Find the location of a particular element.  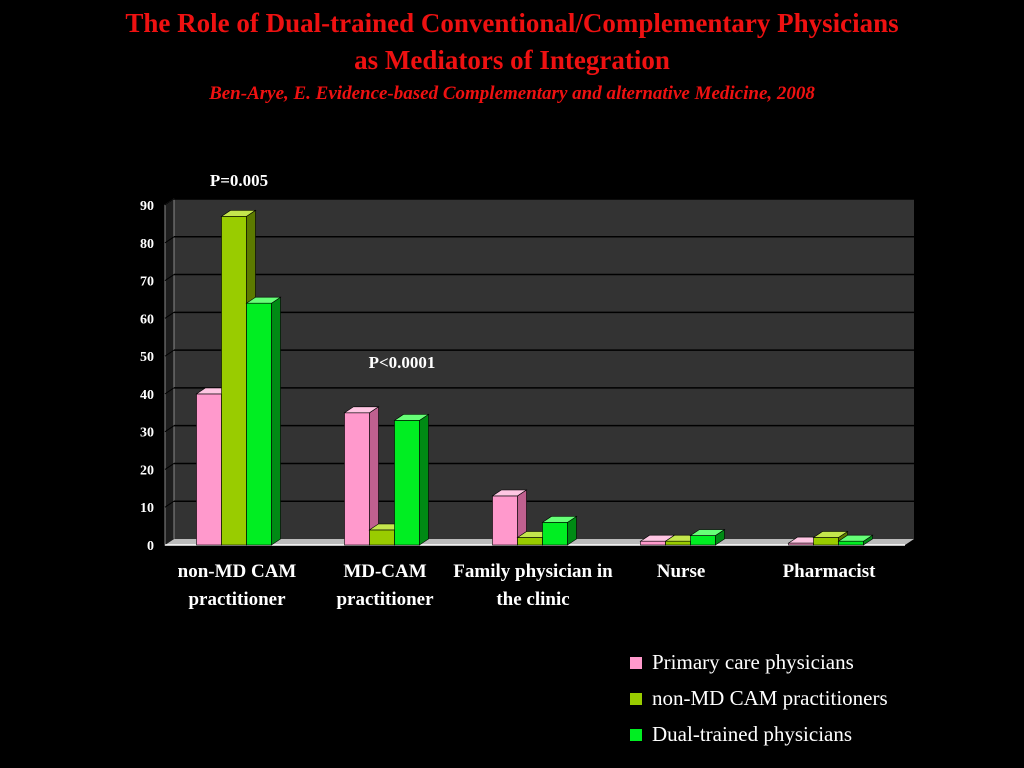

legend-swatch-dual-trained is located at coordinates (636, 734).